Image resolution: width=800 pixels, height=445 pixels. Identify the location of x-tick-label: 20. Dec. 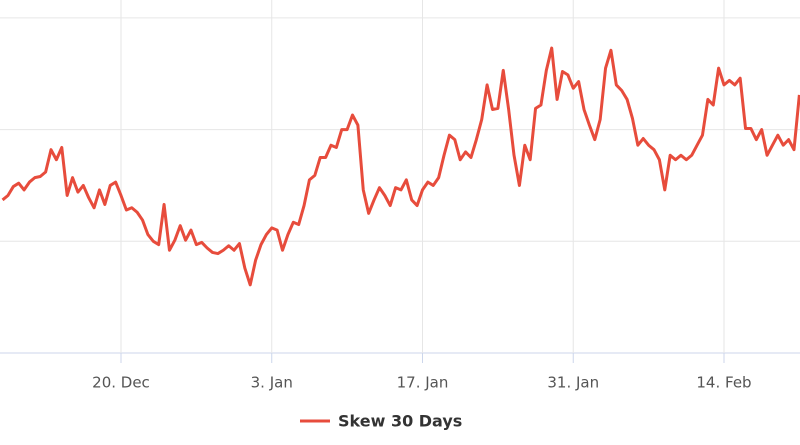
(121, 383).